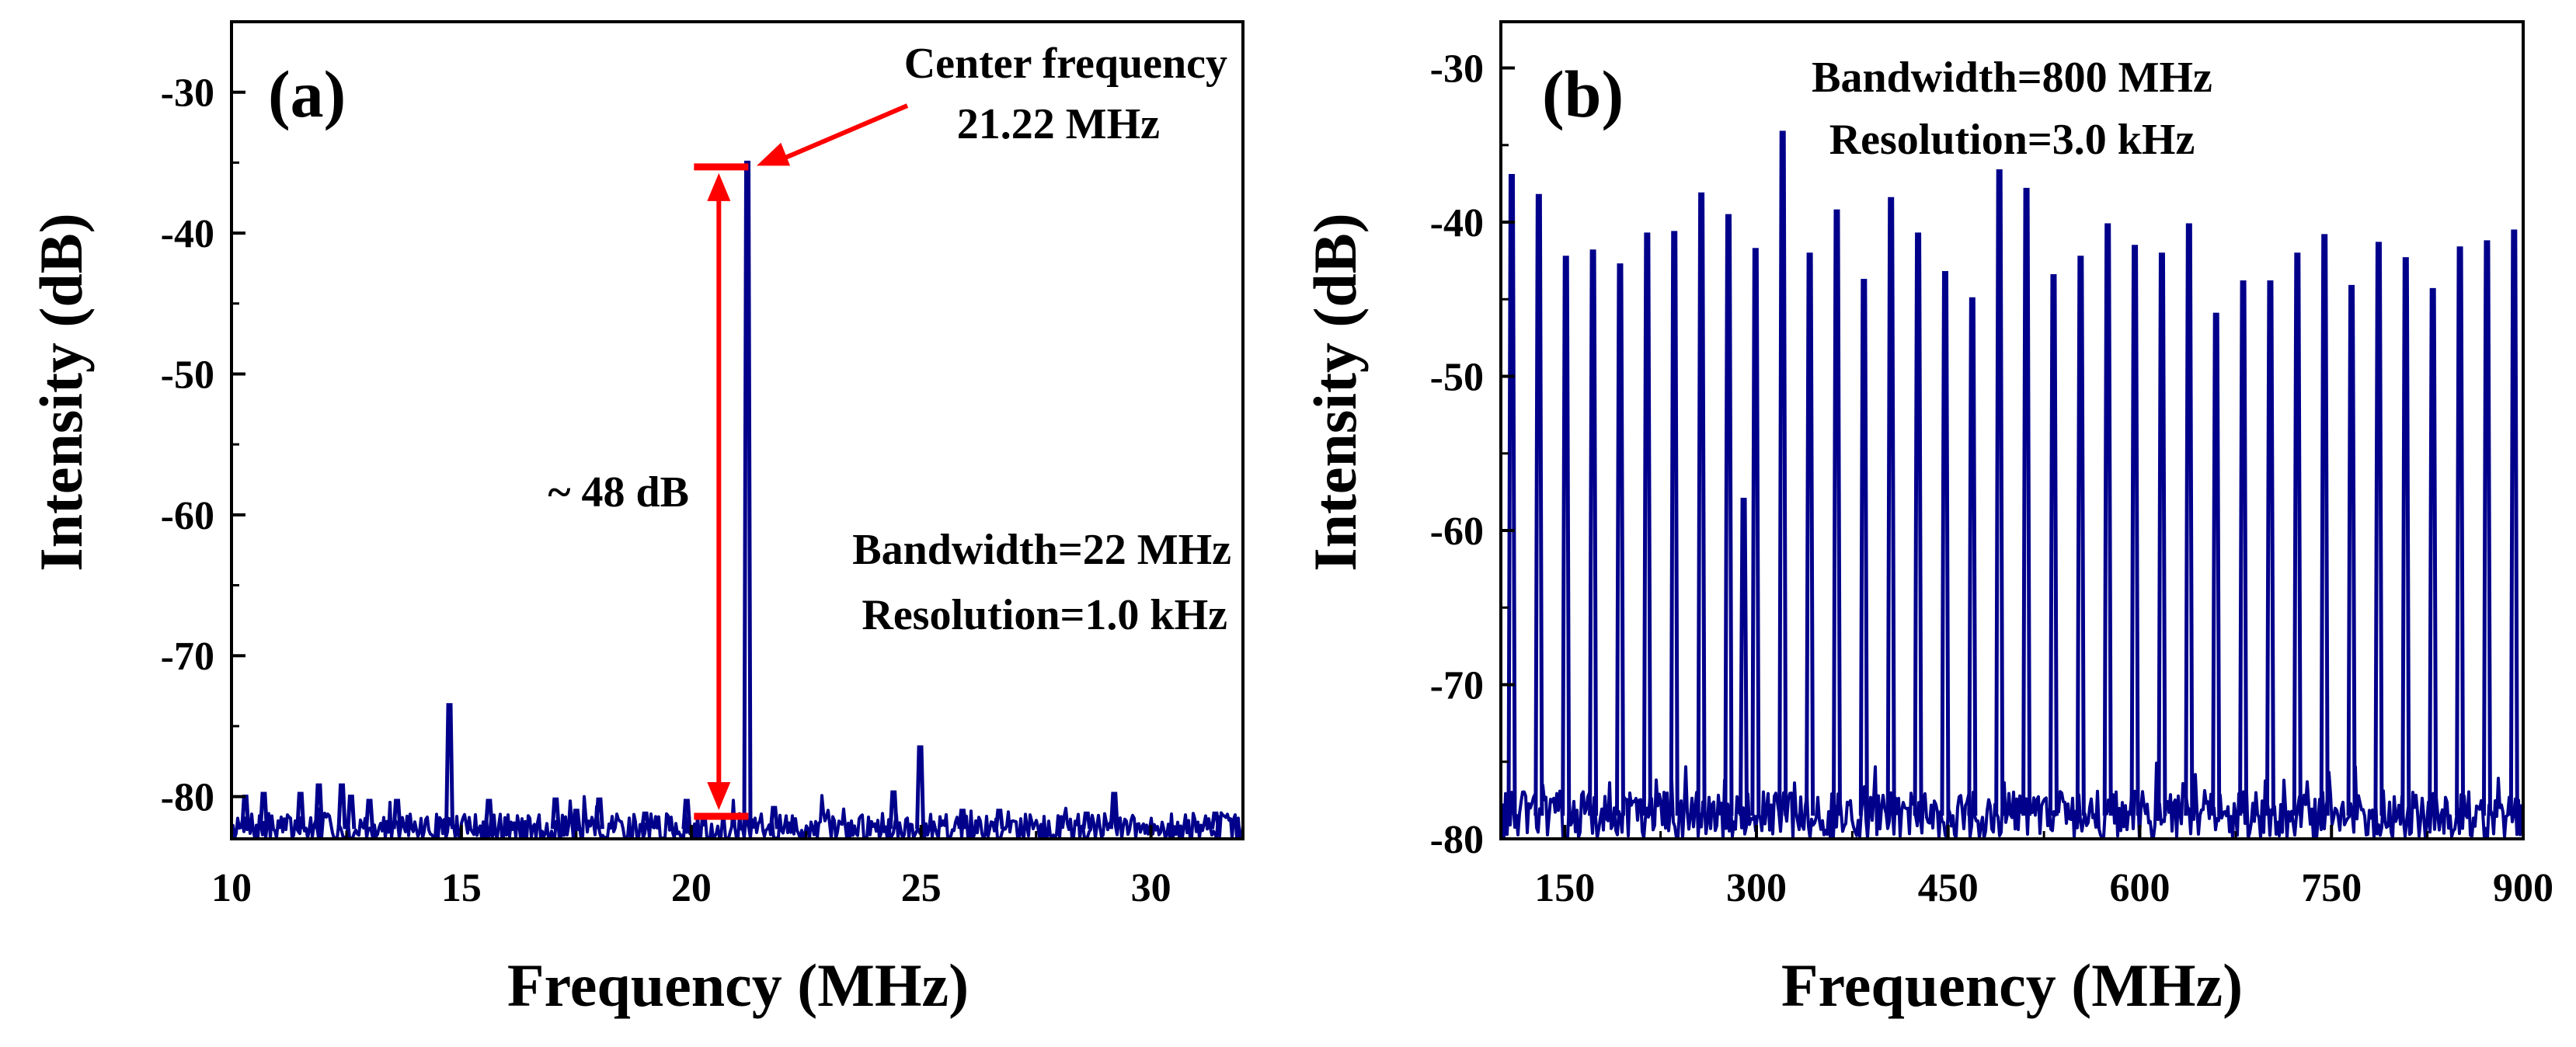 The width and height of the screenshot is (2576, 1047). I want to click on panel-b-resolution-label: Resolution=3.0 kHz, so click(2012, 140).